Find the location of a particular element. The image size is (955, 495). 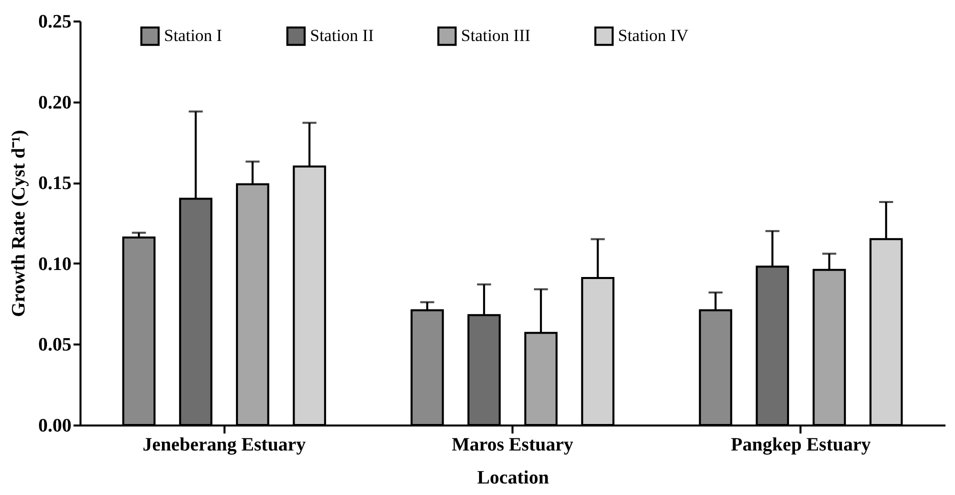

x-tick-label: Pangkep Estuary is located at coordinates (801, 445).